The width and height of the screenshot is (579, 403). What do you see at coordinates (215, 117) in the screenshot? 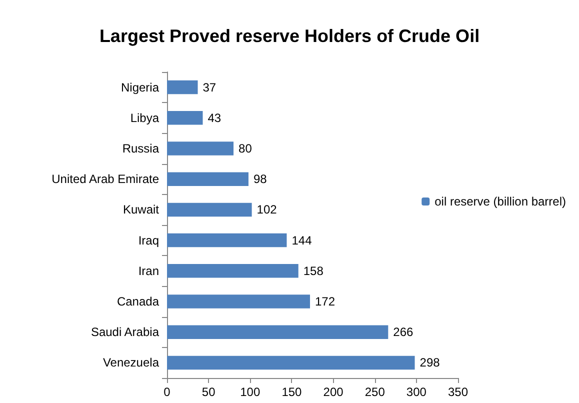
I see `data-label: 43` at bounding box center [215, 117].